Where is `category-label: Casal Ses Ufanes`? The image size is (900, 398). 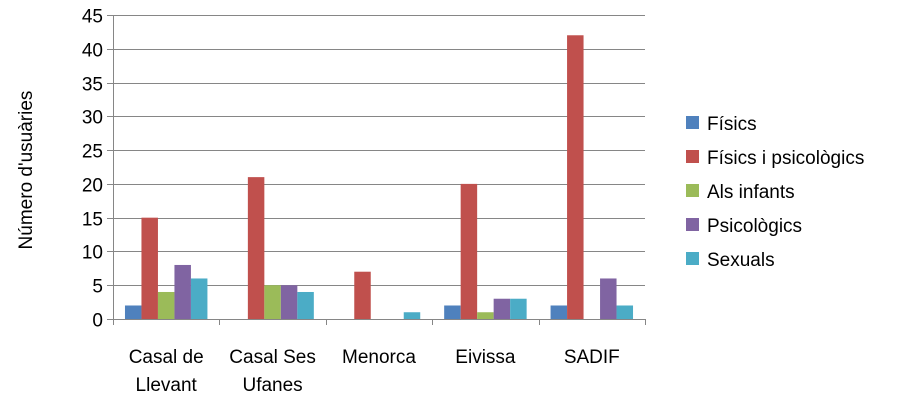 category-label: Casal Ses Ufanes is located at coordinates (272, 371).